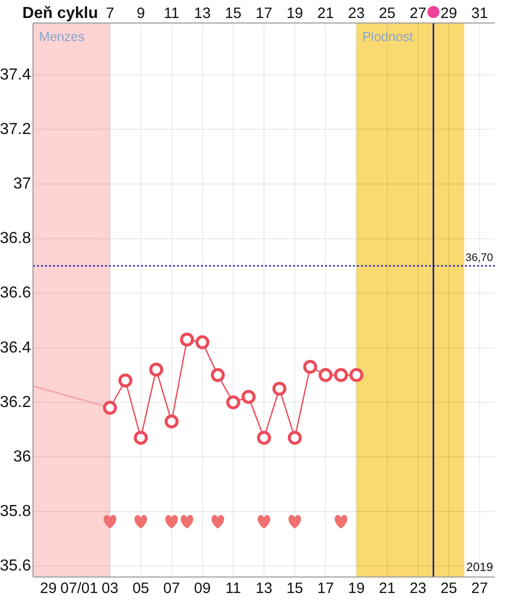  What do you see at coordinates (16, 511) in the screenshot?
I see `y-tick-label: 35.8` at bounding box center [16, 511].